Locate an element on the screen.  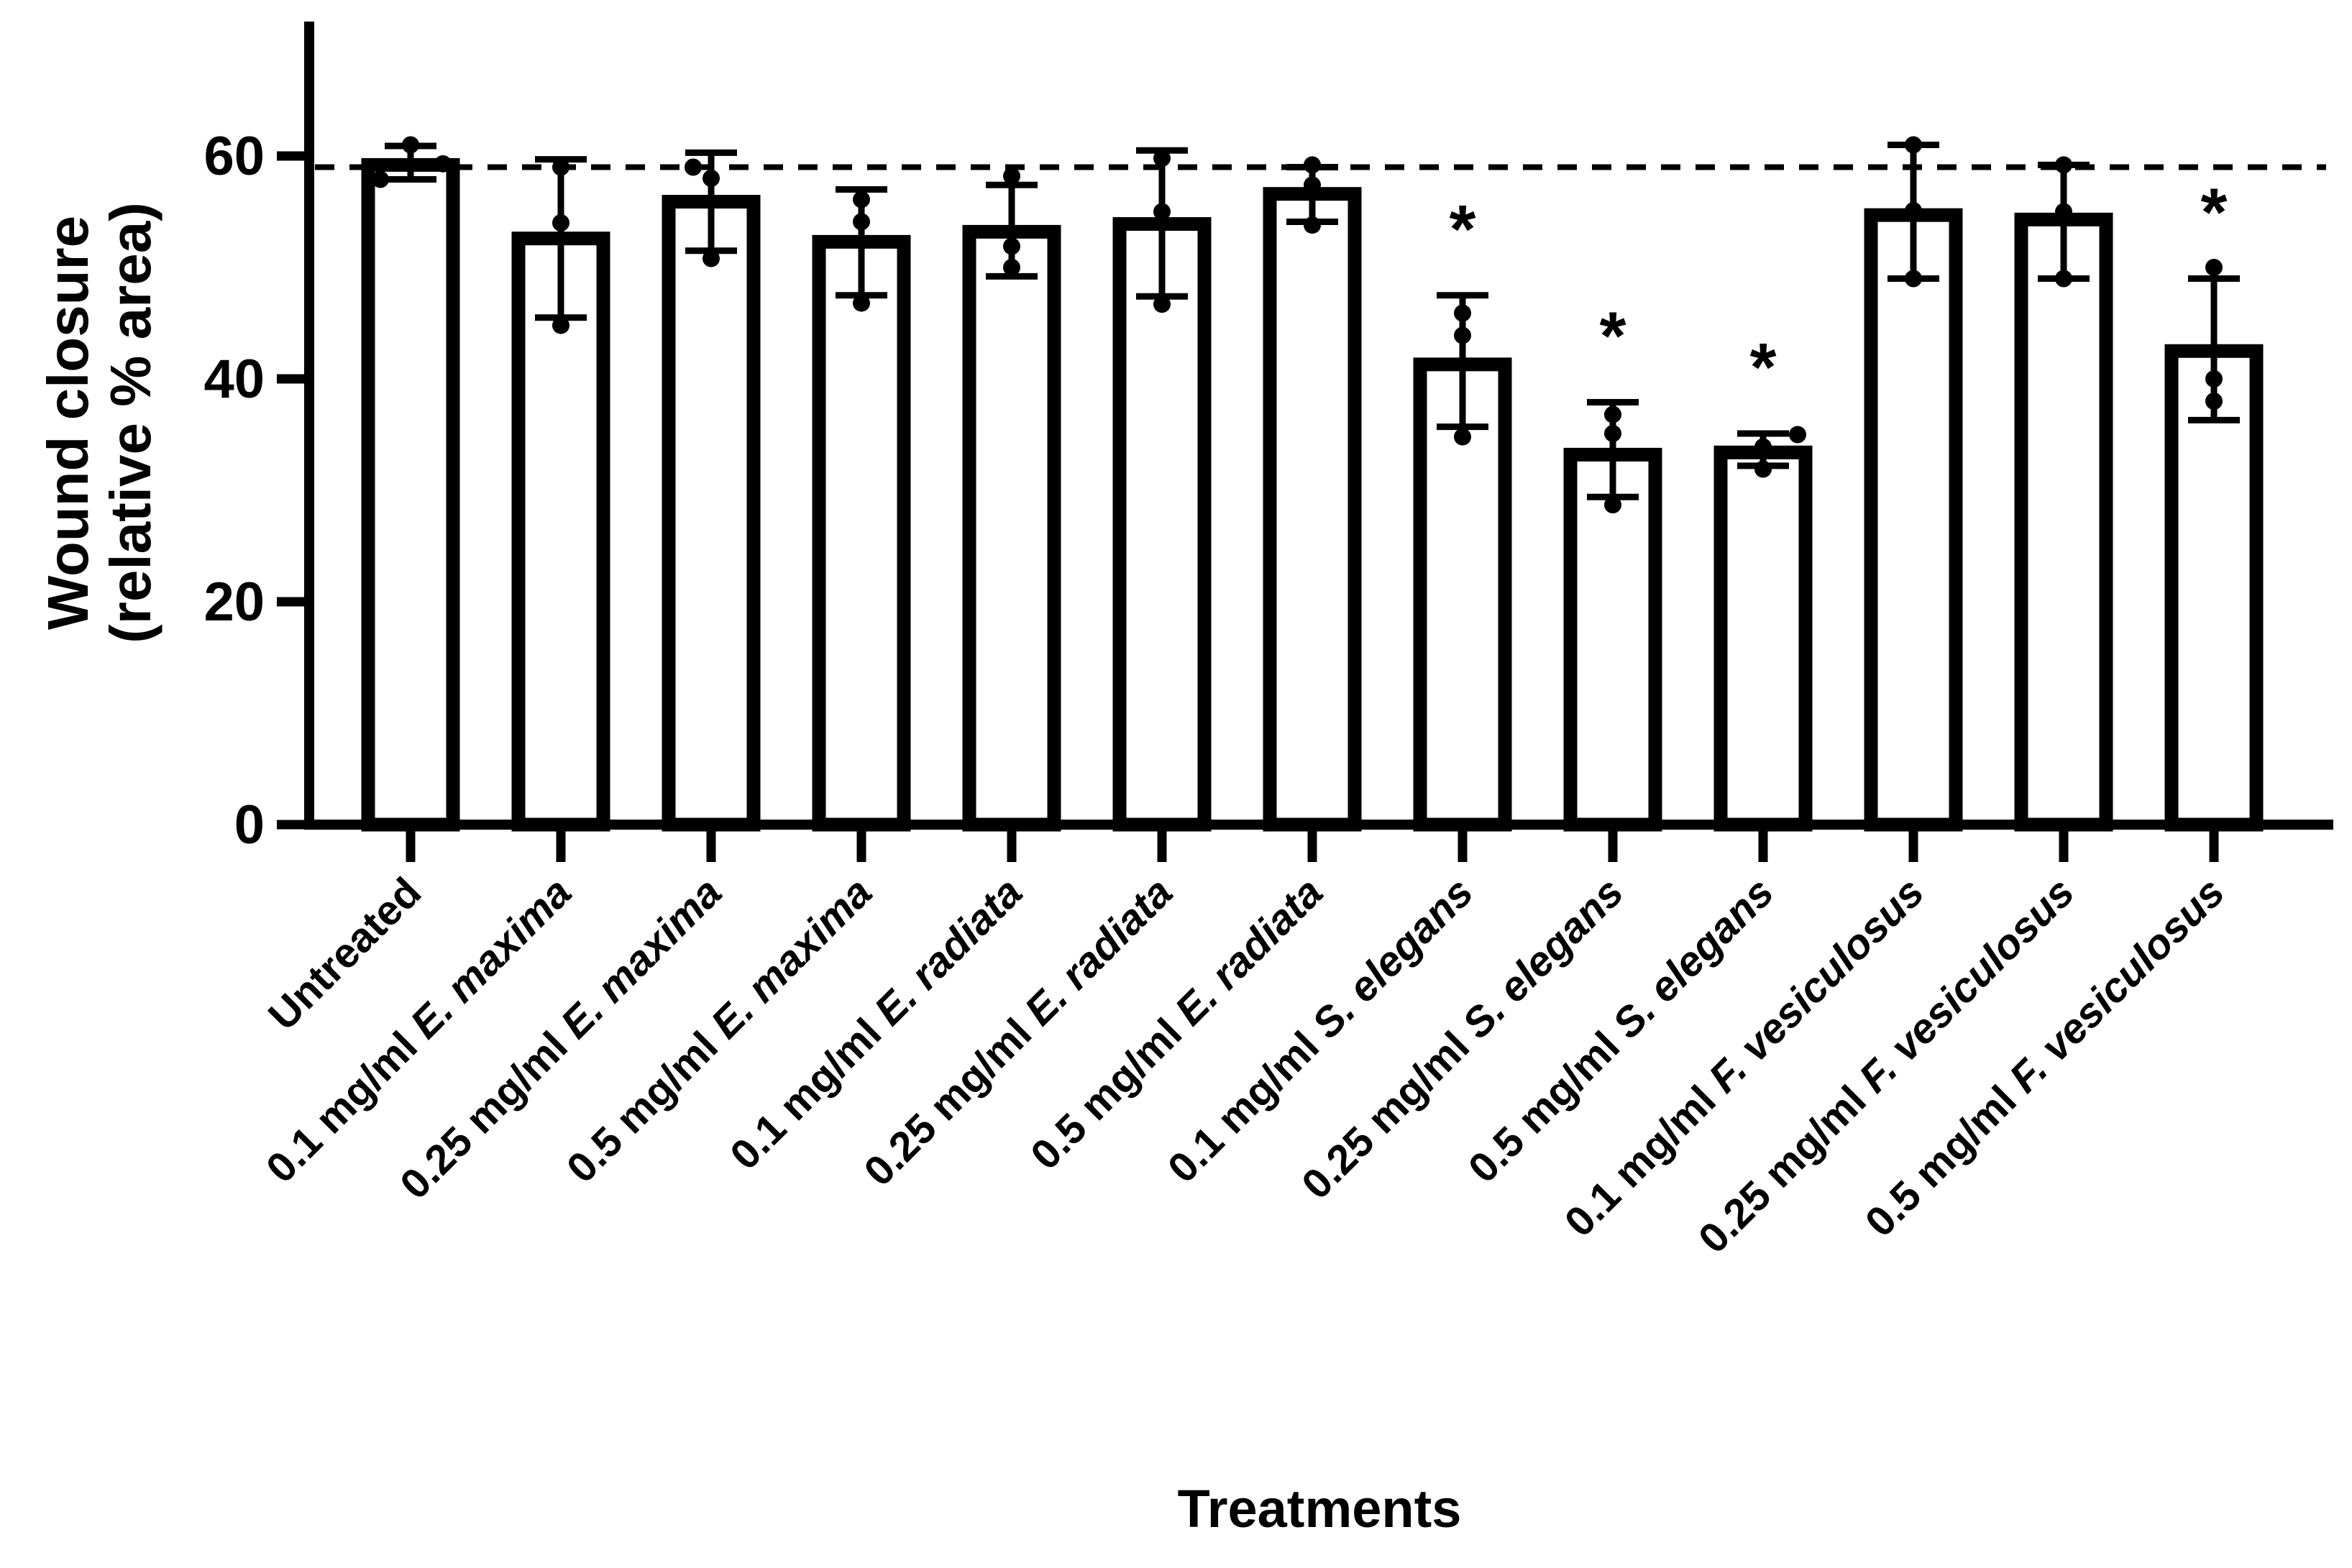
x-category-label: 0.25 mg/ml E. radiata is located at coordinates (1018, 1031).